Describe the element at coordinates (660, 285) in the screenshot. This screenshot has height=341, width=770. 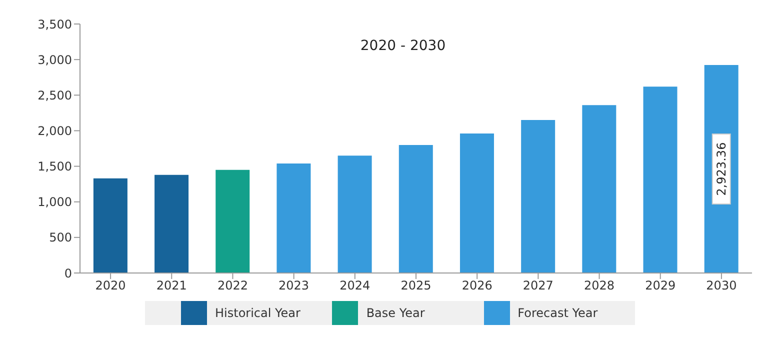
I see `x-tick-label: 2029` at that location.